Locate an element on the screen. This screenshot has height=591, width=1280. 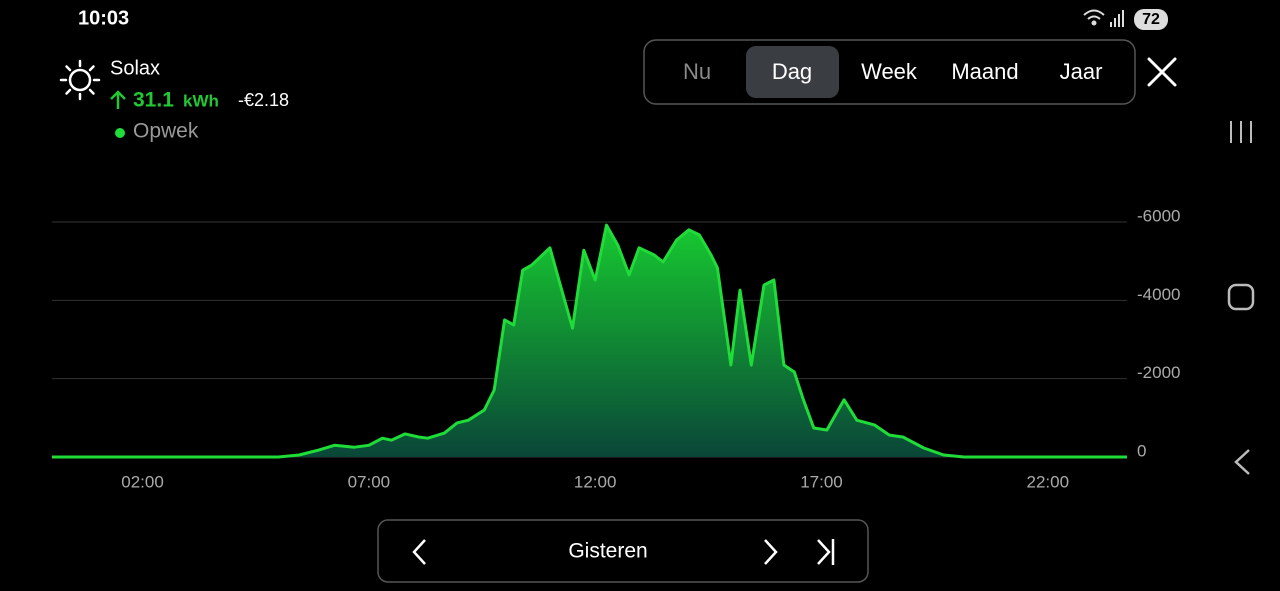
energy-value: 31.1 is located at coordinates (153, 100).